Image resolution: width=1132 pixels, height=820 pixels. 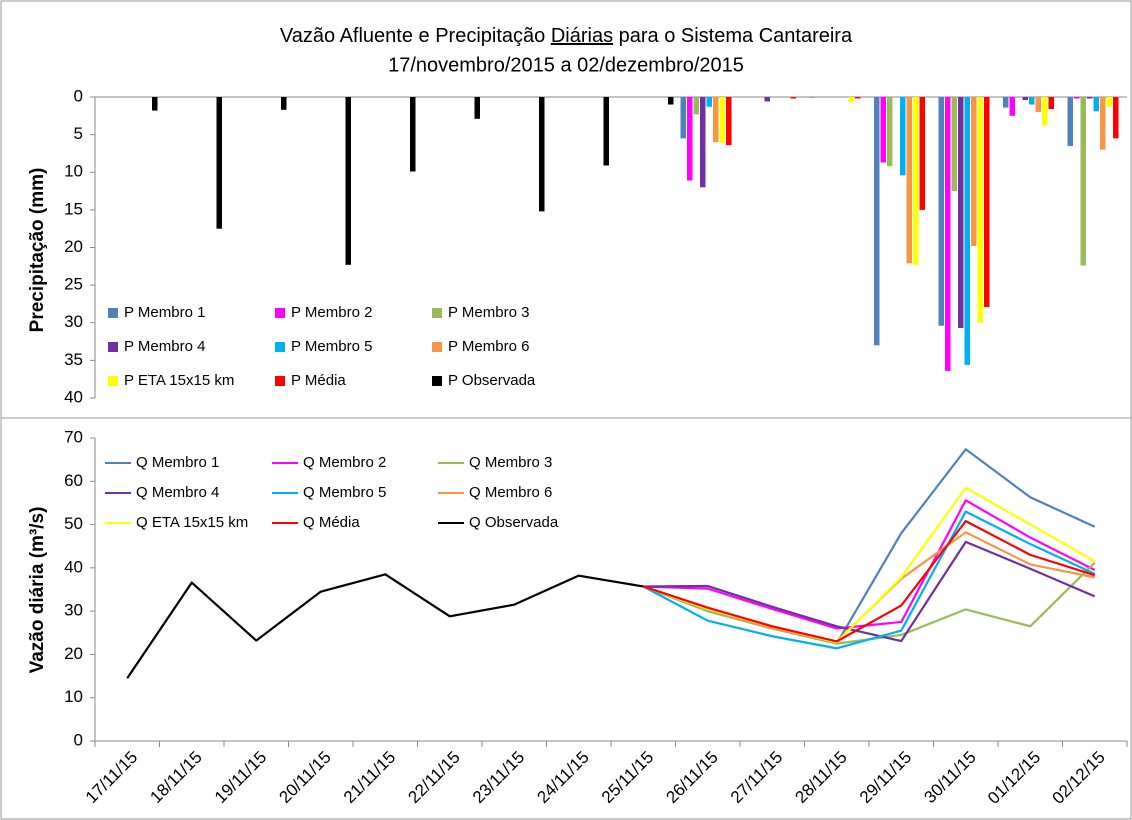 What do you see at coordinates (344, 462) in the screenshot?
I see `legend-label: Q Membro 2` at bounding box center [344, 462].